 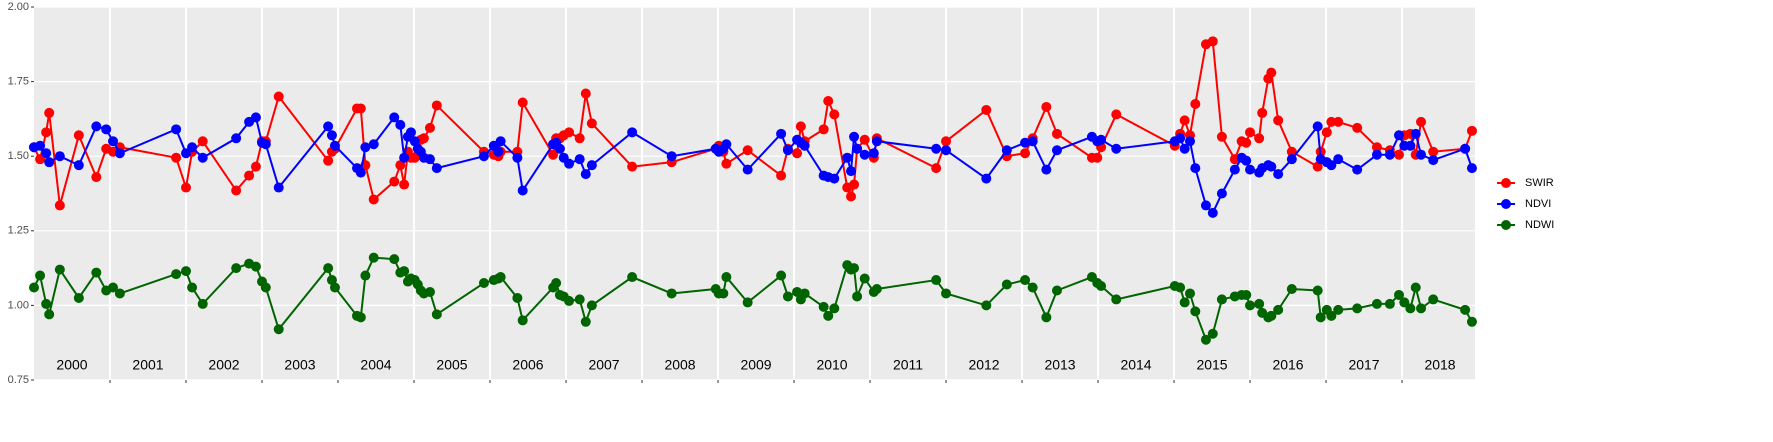 What do you see at coordinates (1506, 225) in the screenshot?
I see `legend-key-point` at bounding box center [1506, 225].